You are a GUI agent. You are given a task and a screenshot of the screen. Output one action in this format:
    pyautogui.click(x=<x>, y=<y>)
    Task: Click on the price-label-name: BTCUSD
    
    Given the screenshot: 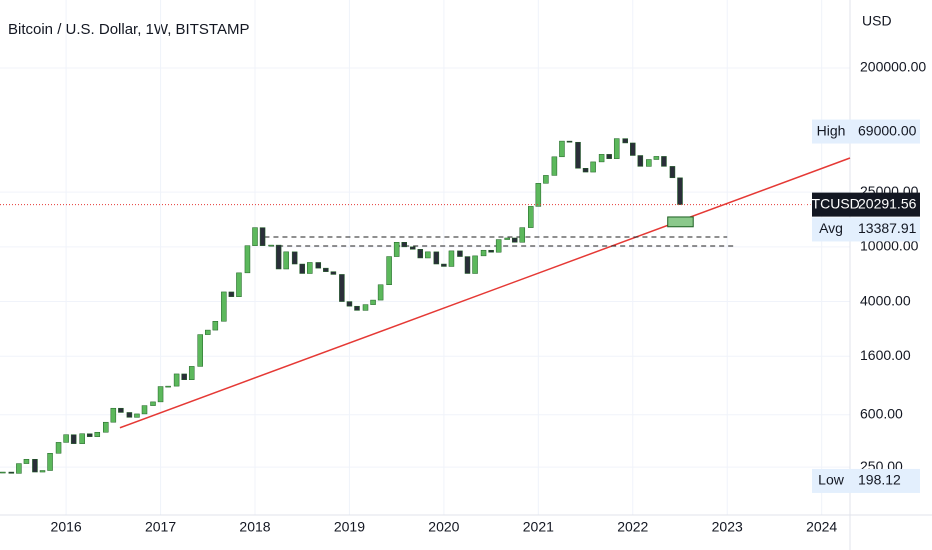 What is the action you would take?
    pyautogui.click(x=831, y=203)
    